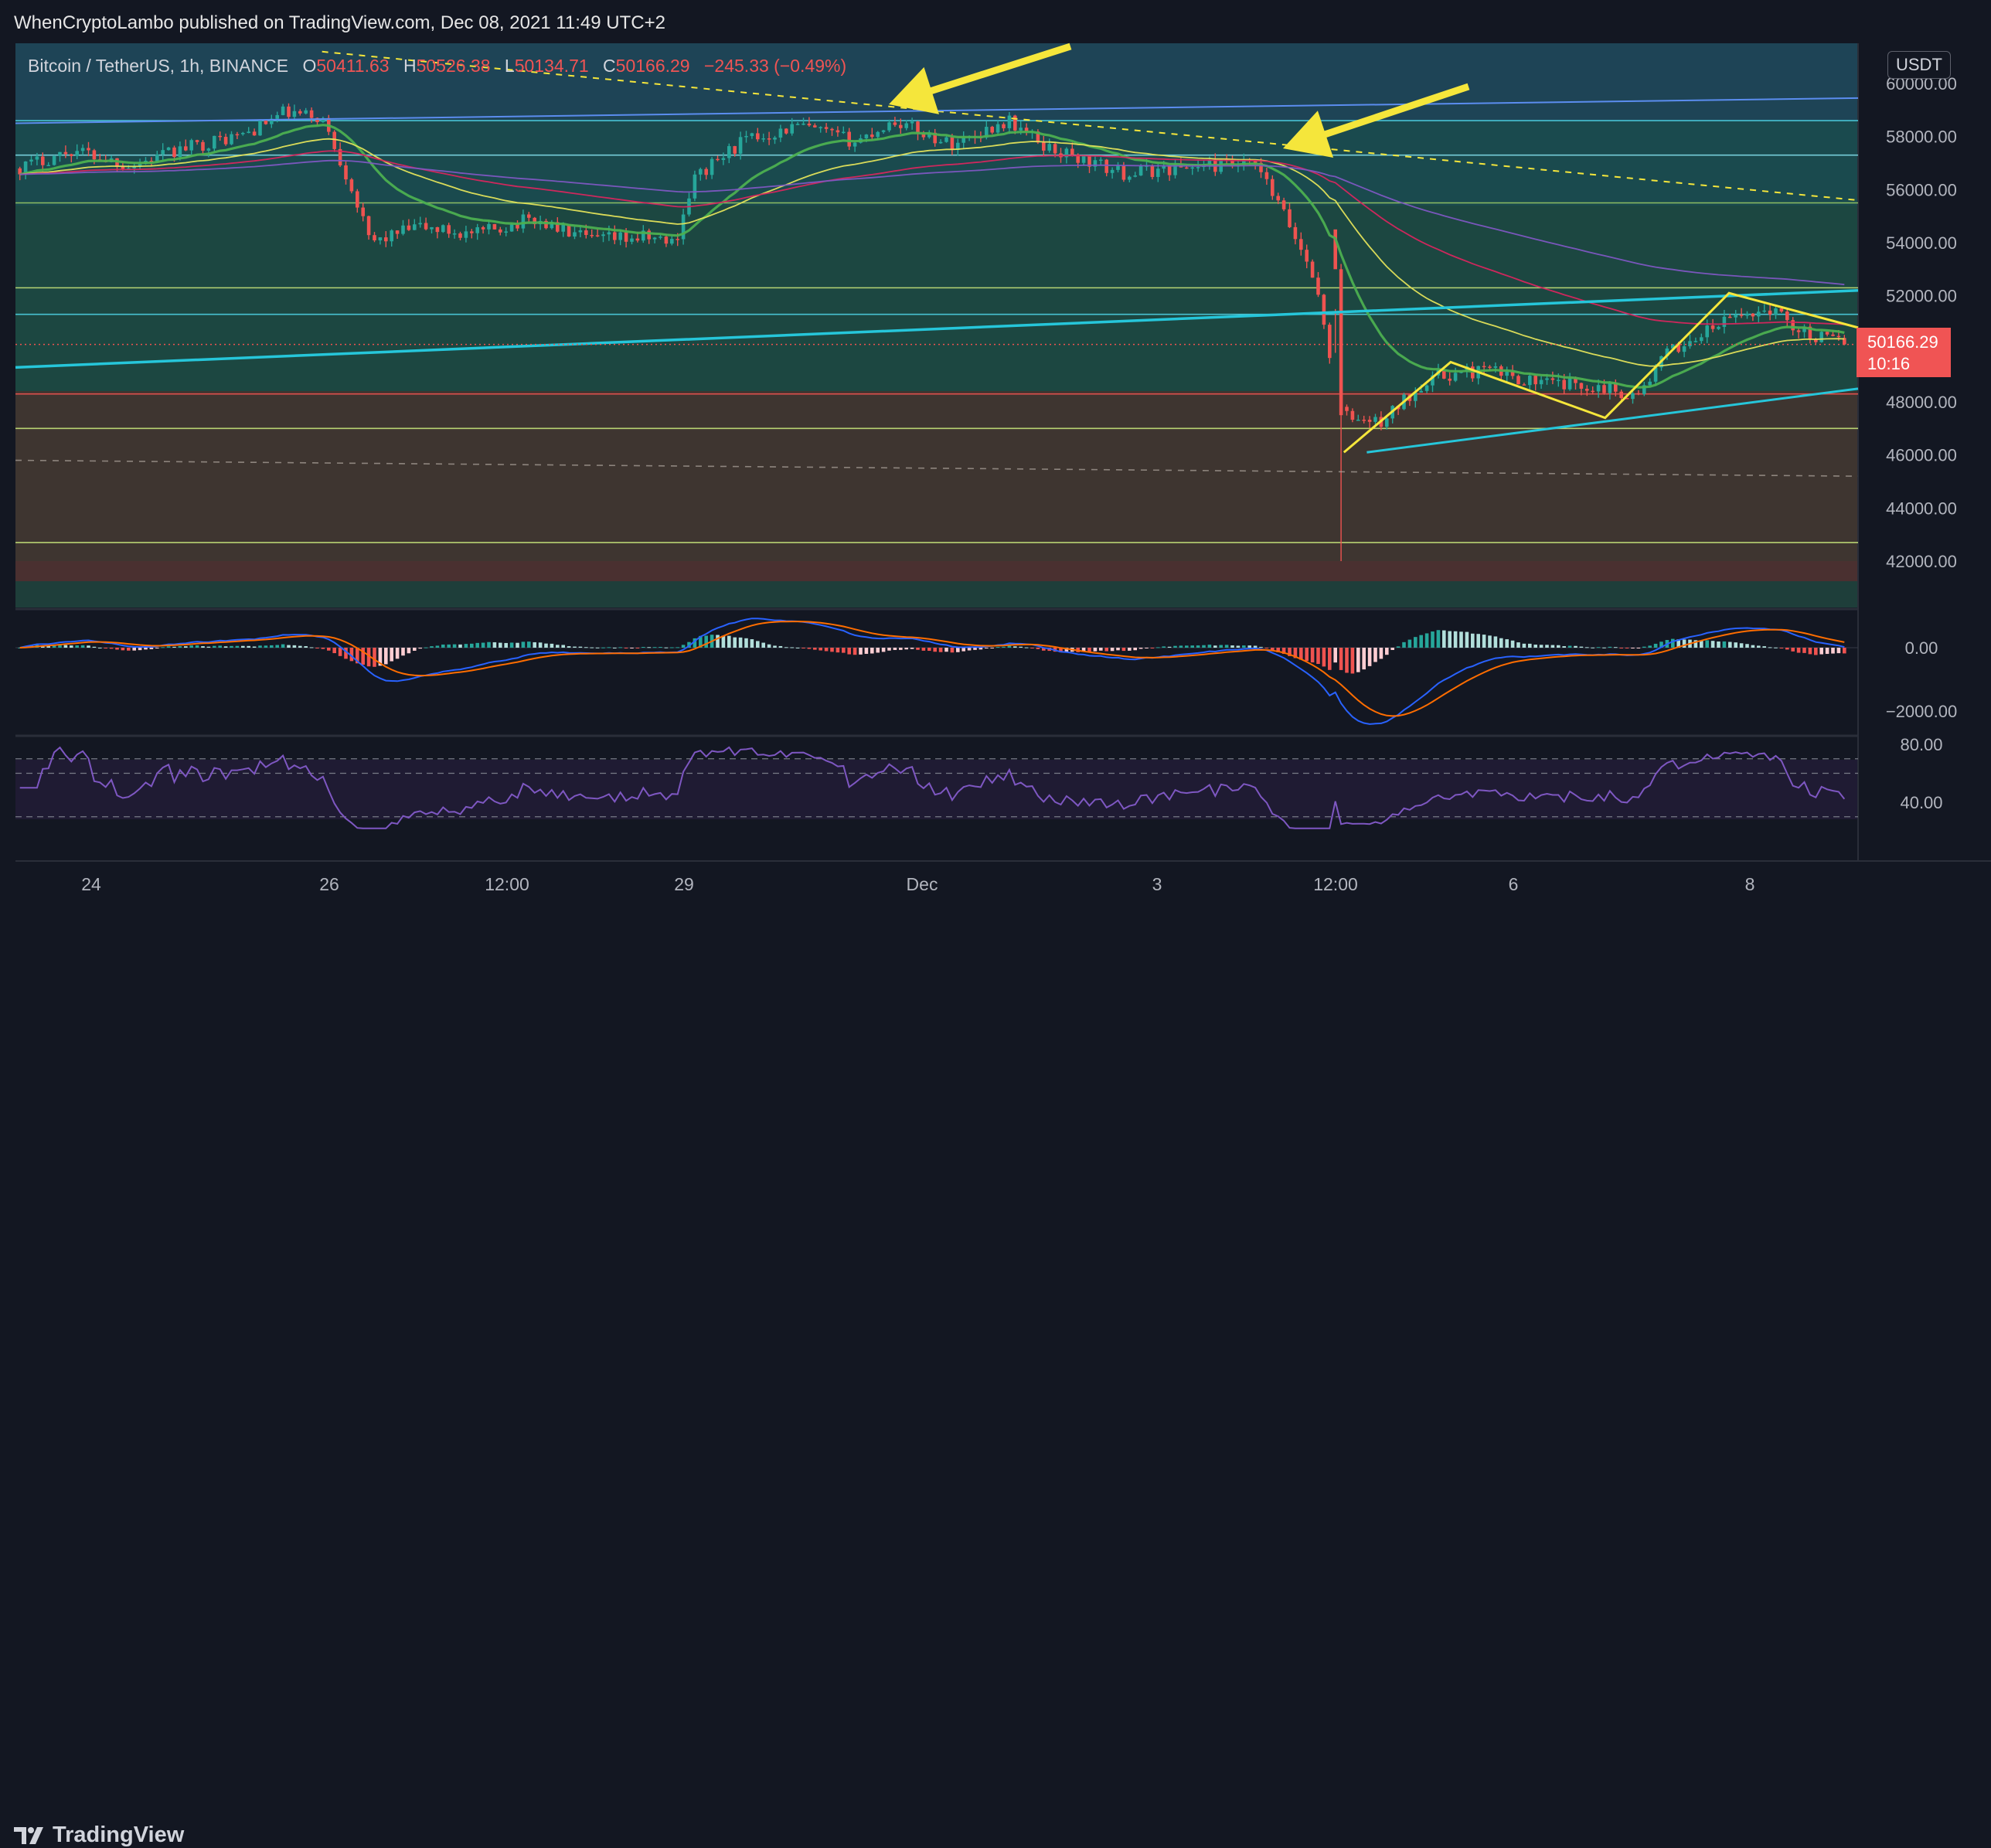 Image resolution: width=1991 pixels, height=1848 pixels. I want to click on zigzag-pattern, so click(1601, 372).